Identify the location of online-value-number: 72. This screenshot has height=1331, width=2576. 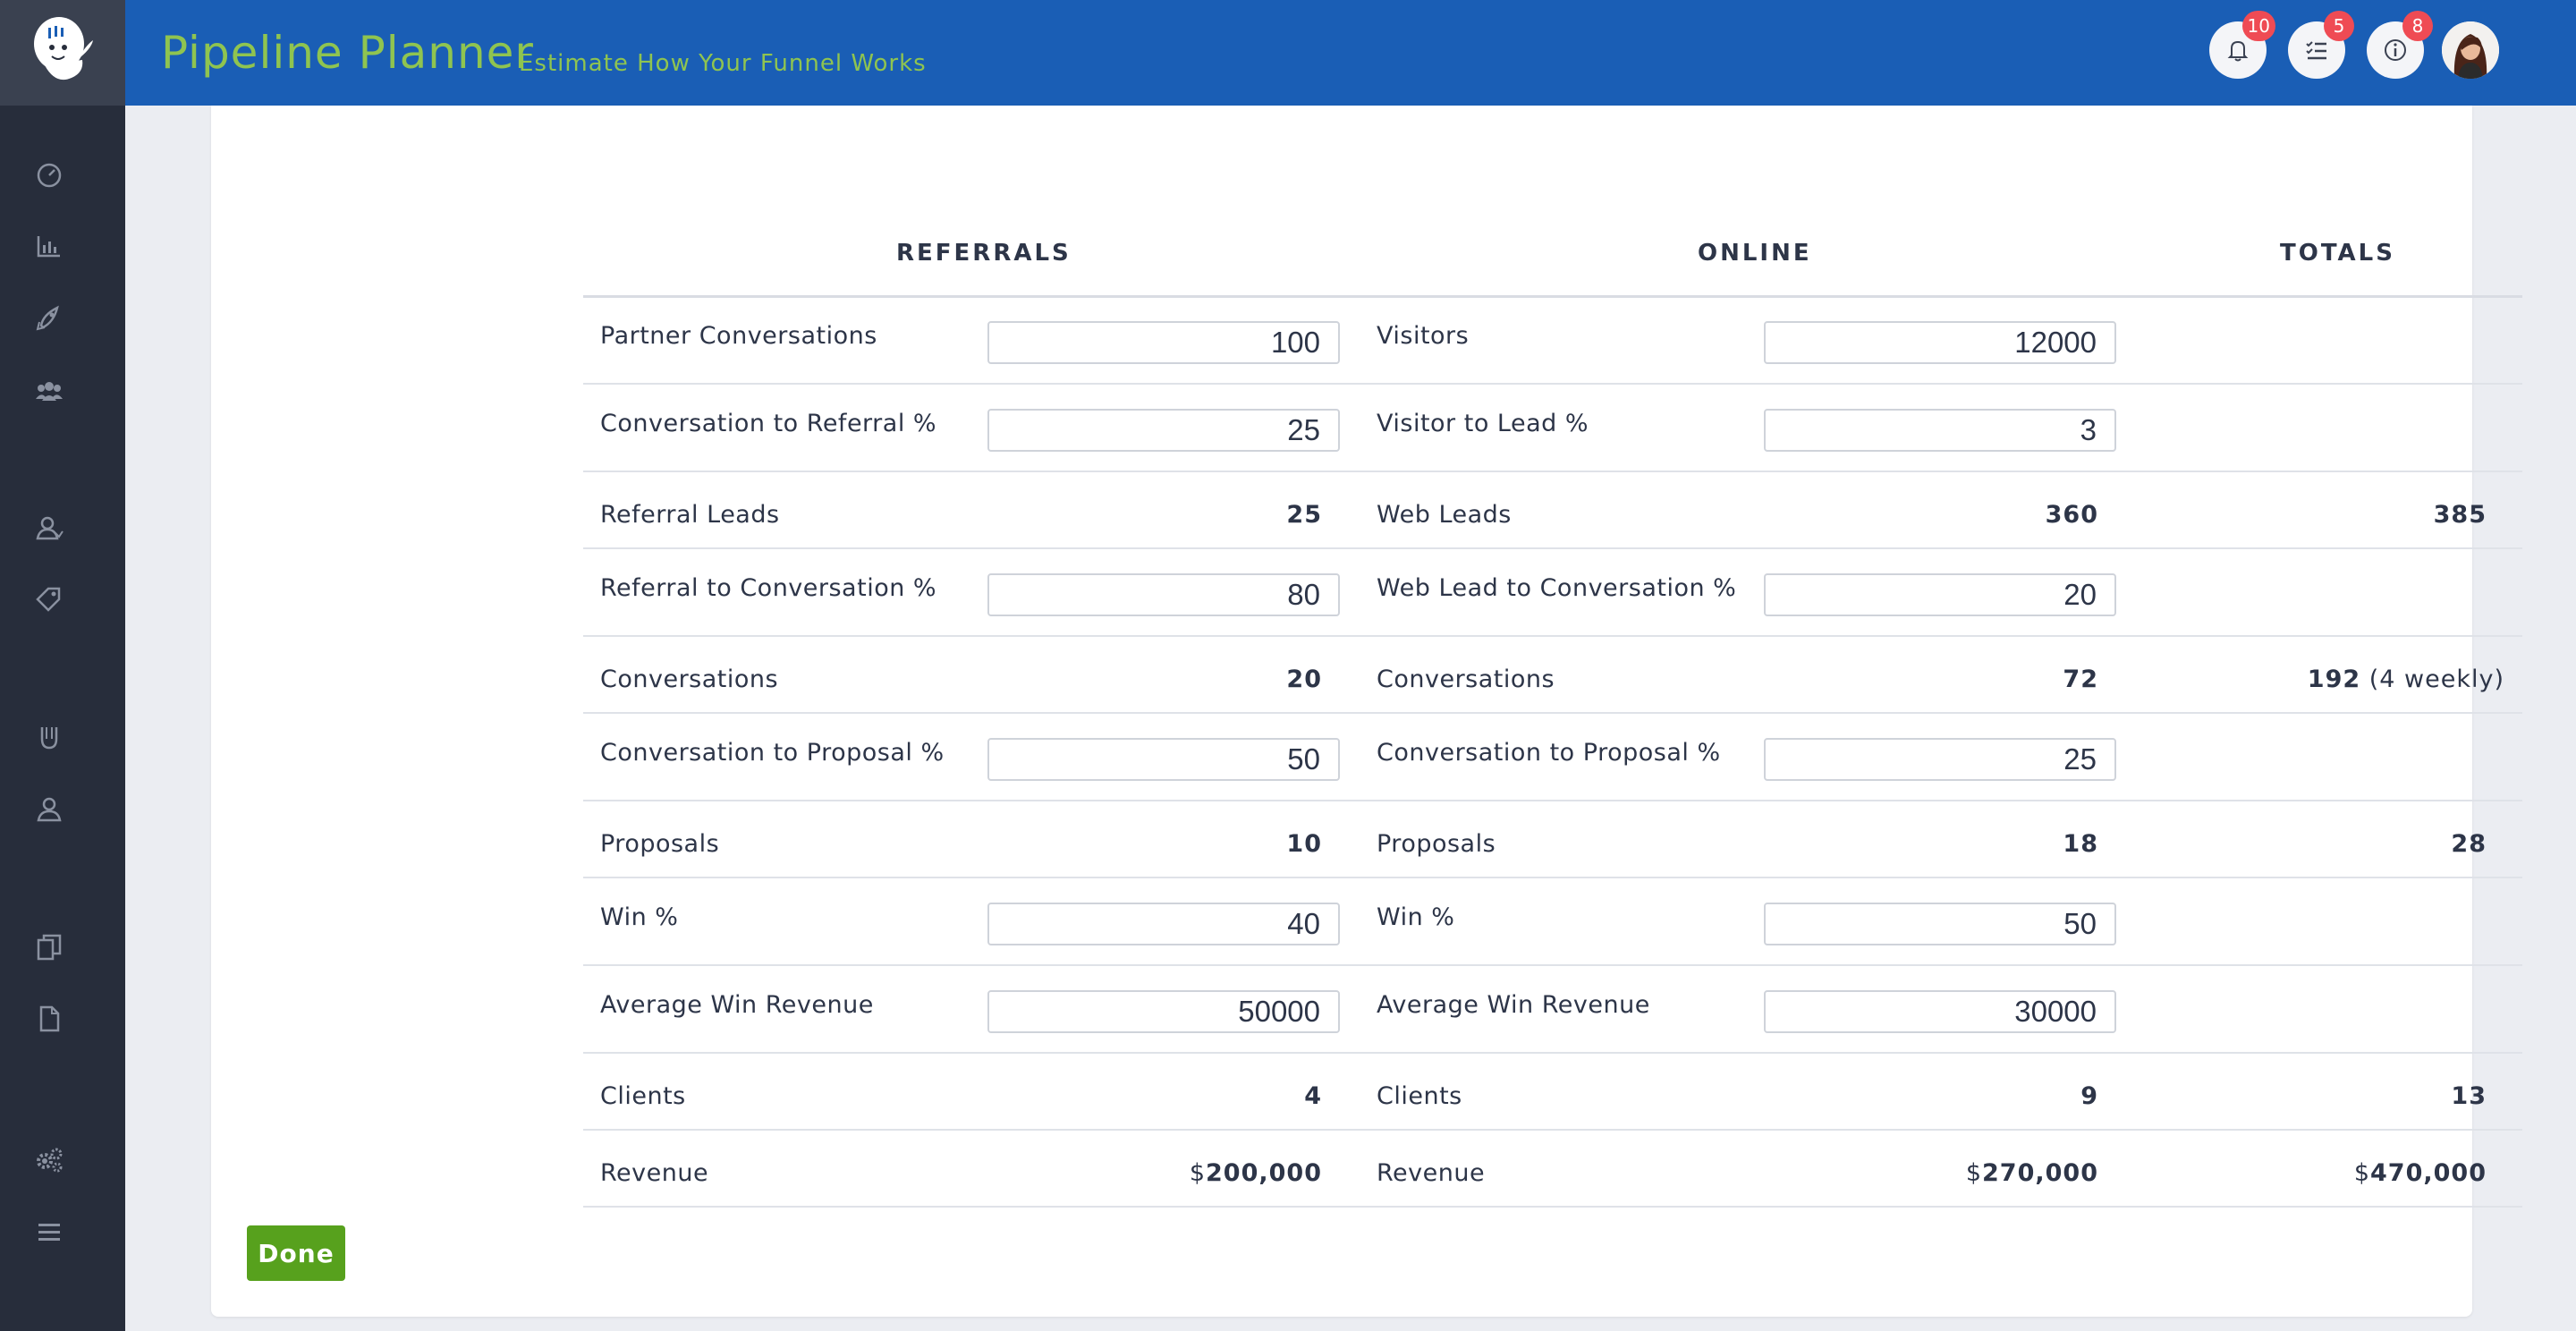
(2080, 679).